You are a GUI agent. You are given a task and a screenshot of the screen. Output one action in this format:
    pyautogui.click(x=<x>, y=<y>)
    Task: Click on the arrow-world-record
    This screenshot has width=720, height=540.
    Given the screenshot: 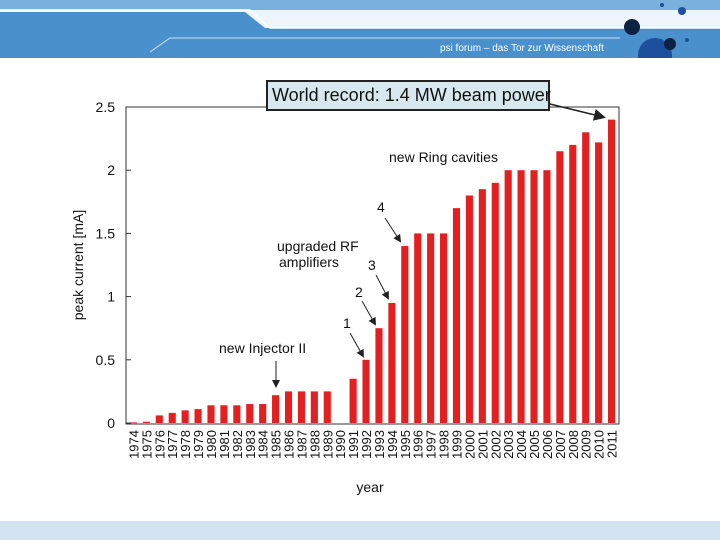 What is the action you would take?
    pyautogui.click(x=577, y=112)
    